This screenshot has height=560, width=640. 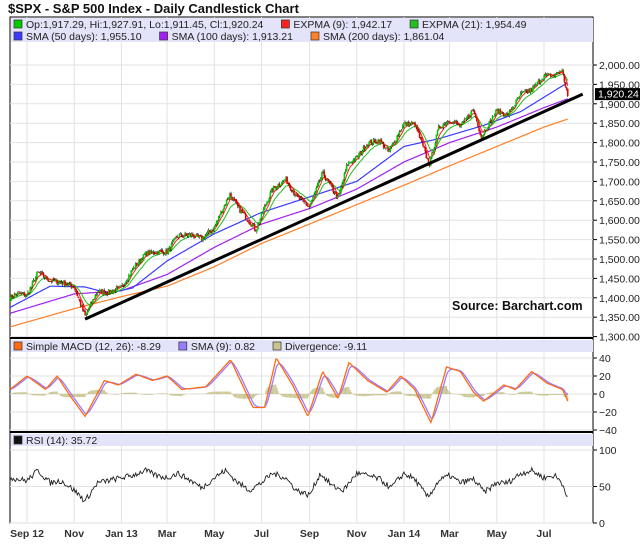 I want to click on x-tick-label: Jan 14, so click(x=404, y=534).